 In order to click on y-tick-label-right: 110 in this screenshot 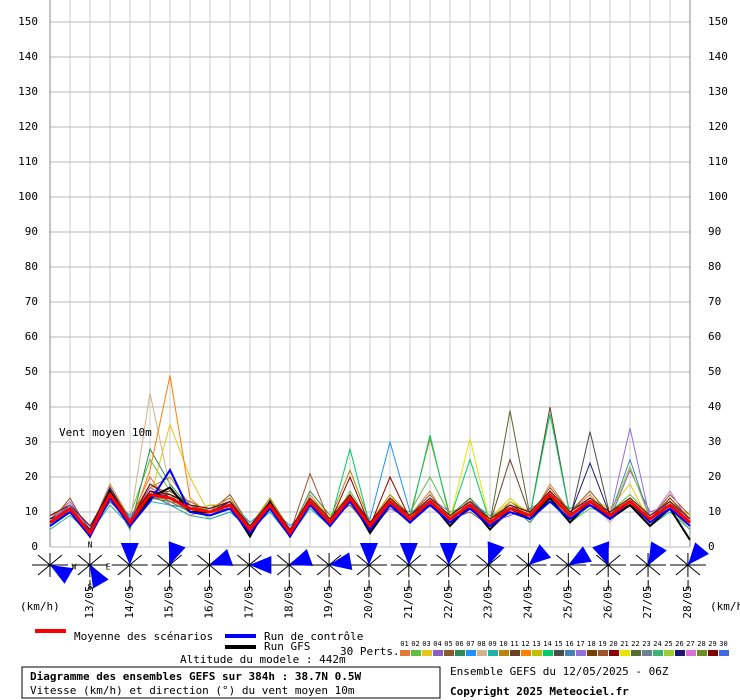, I will do `click(718, 161)`.